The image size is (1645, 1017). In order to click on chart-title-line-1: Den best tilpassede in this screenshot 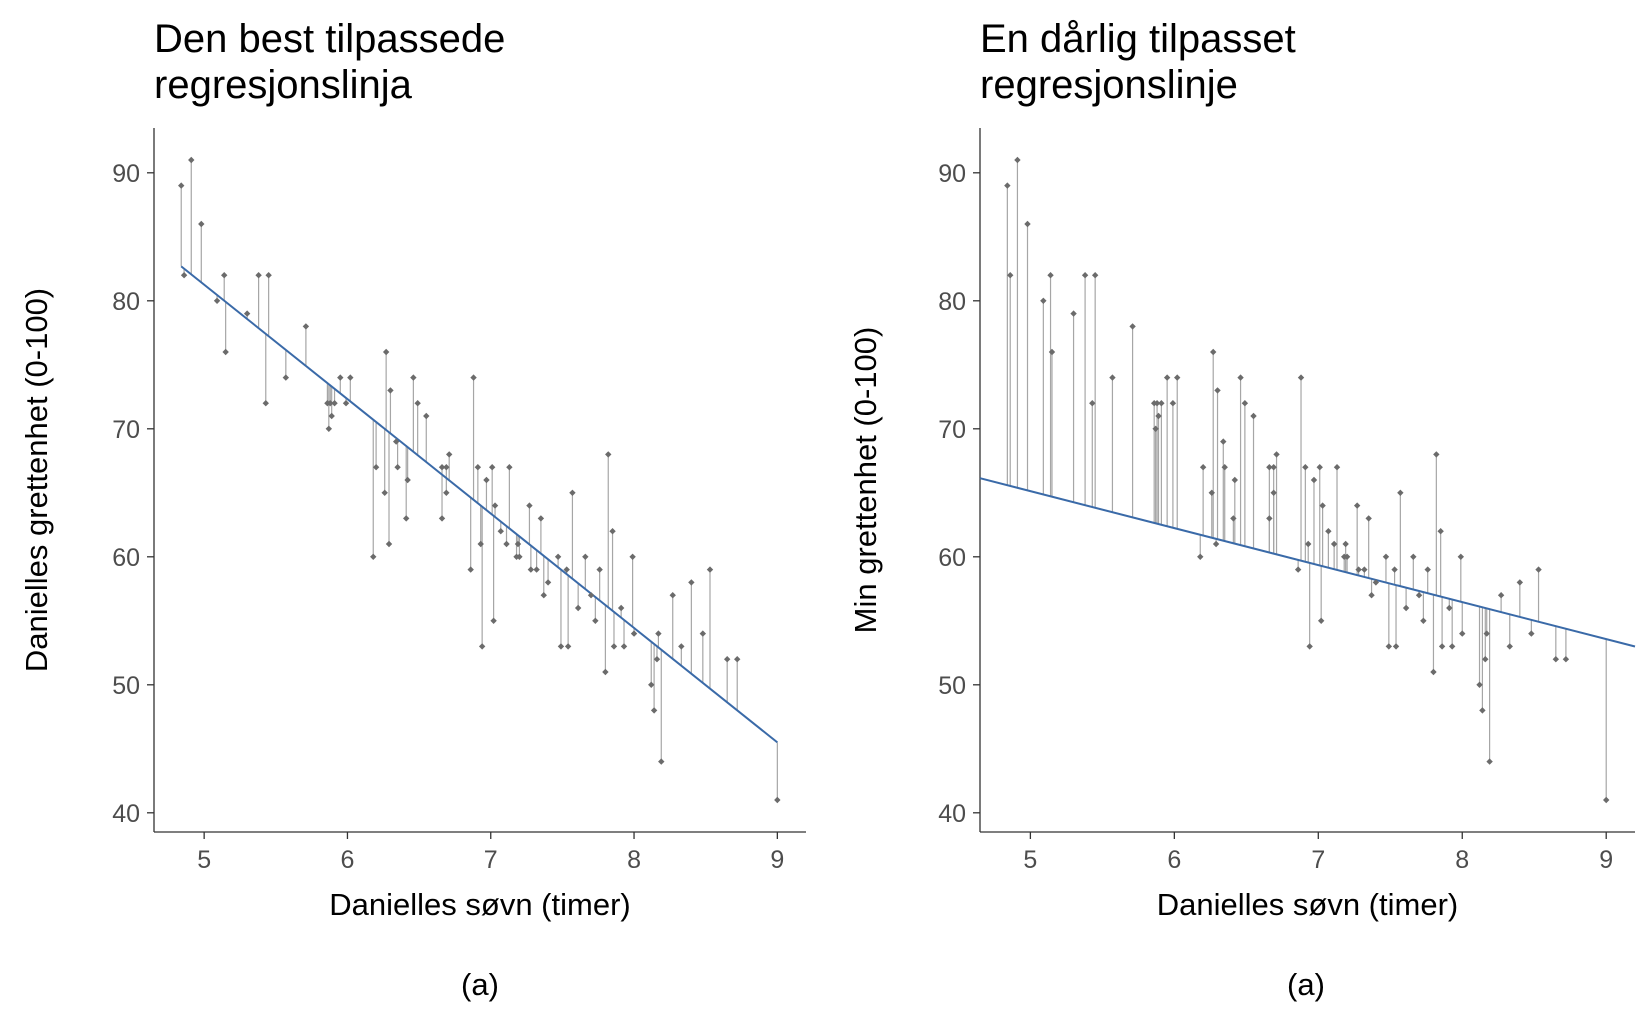, I will do `click(329, 39)`.